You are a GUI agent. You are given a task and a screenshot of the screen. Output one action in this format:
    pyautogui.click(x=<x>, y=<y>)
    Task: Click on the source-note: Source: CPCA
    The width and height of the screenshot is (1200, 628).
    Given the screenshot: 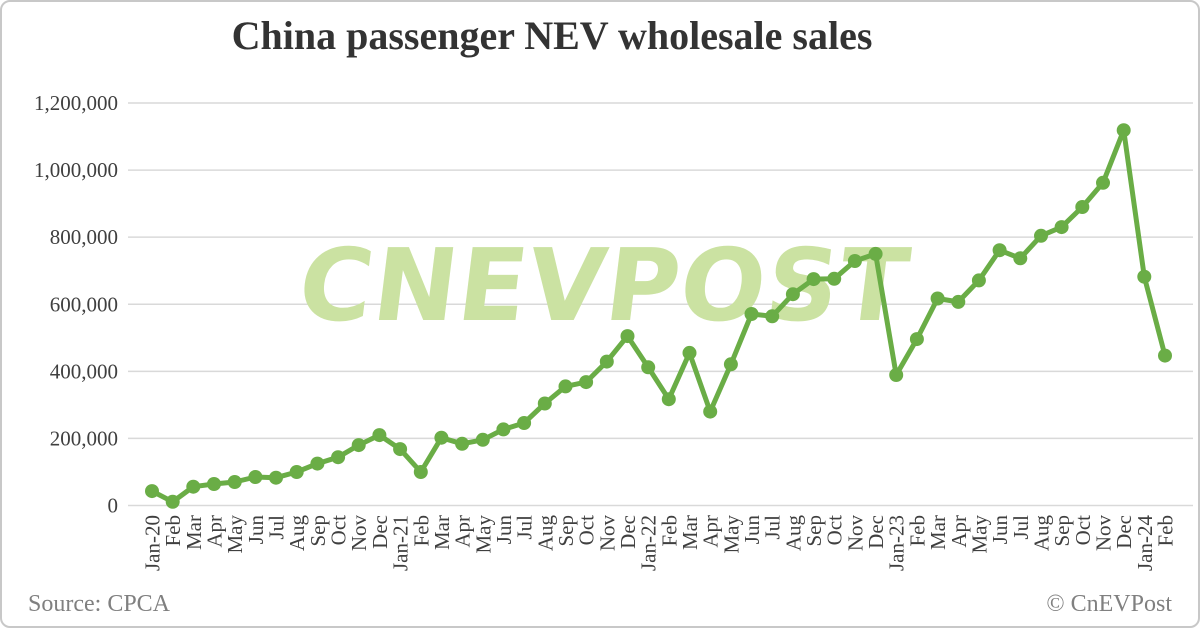 What is the action you would take?
    pyautogui.click(x=99, y=604)
    